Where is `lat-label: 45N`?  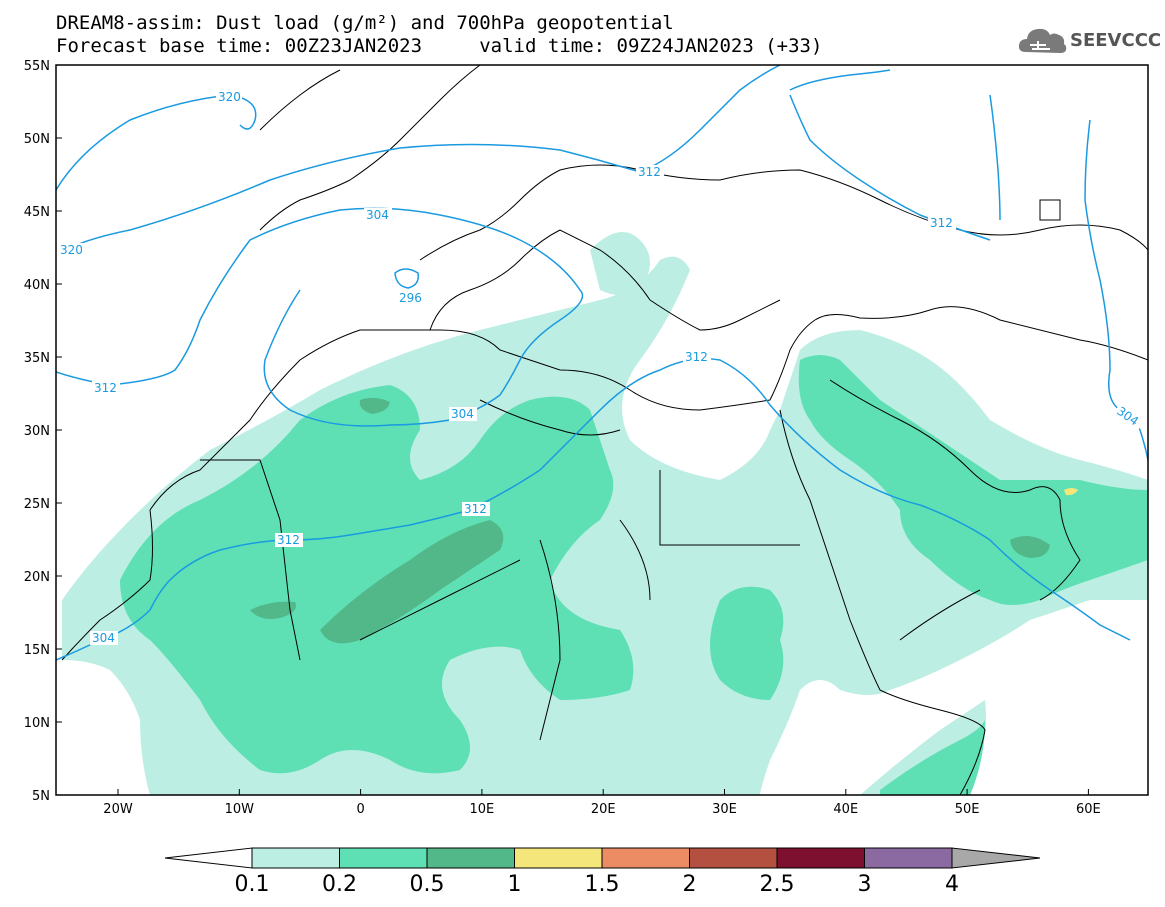 lat-label: 45N is located at coordinates (37, 212).